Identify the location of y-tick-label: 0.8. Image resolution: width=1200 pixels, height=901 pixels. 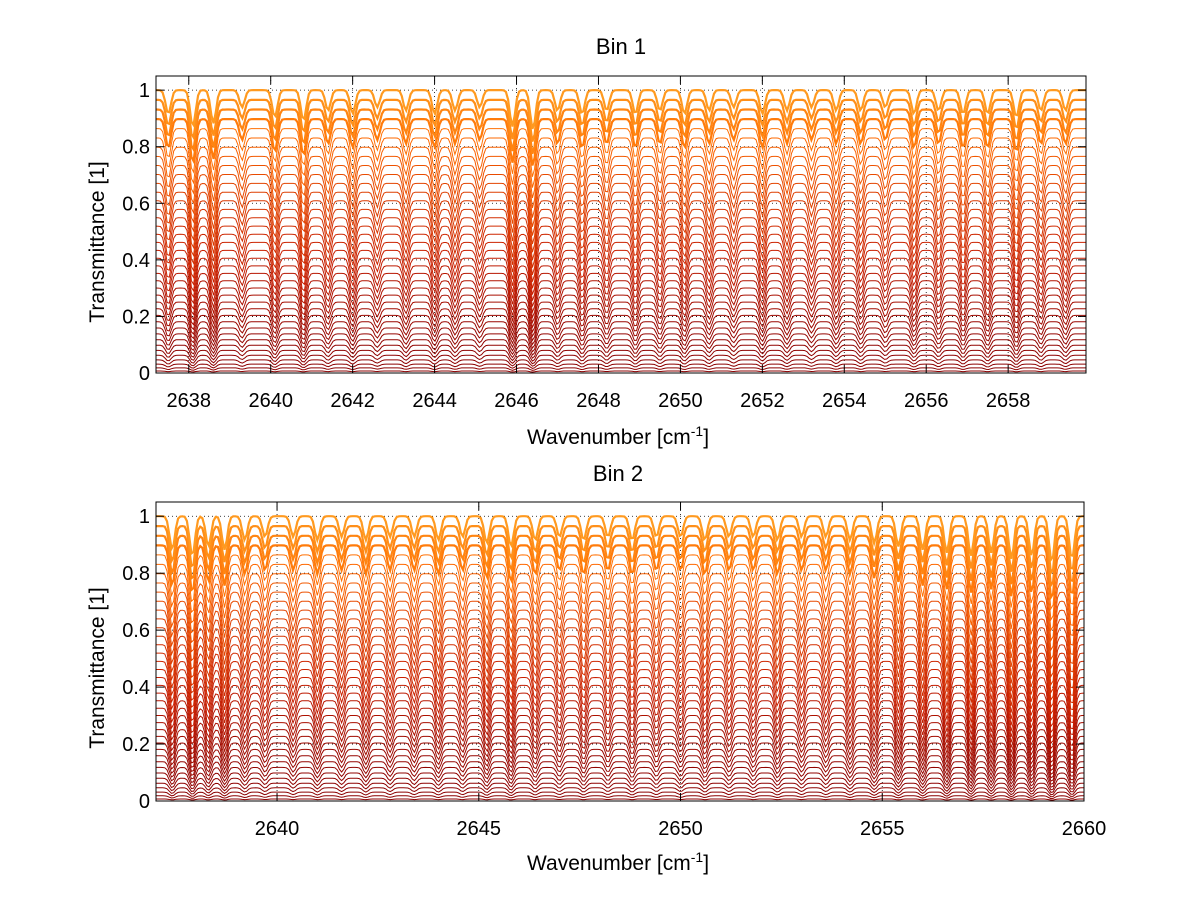
(136, 148).